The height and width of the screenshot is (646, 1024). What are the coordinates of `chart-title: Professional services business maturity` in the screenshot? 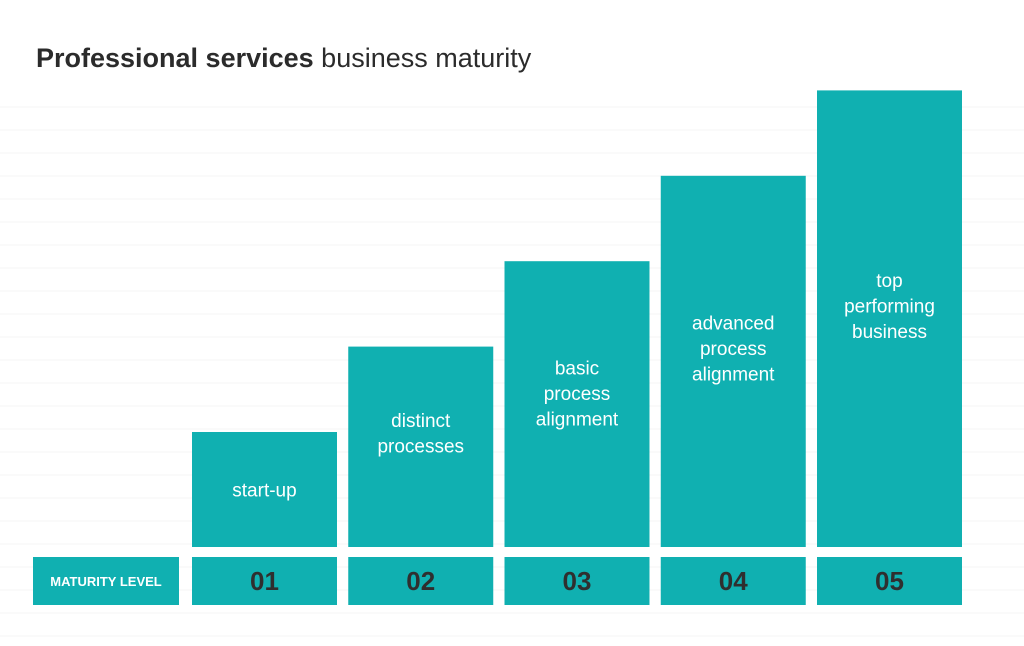 It's located at (283, 58).